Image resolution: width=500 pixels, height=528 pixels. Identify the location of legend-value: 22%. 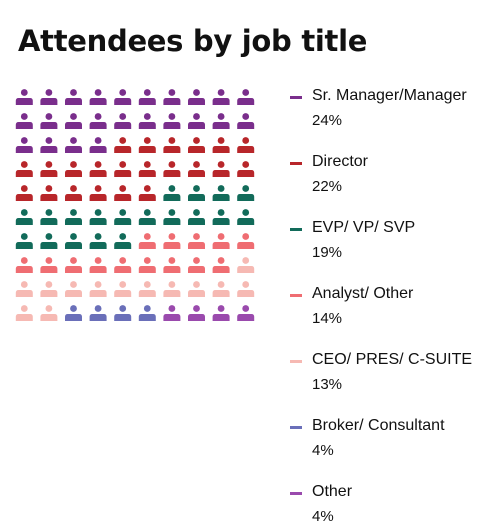
(327, 186).